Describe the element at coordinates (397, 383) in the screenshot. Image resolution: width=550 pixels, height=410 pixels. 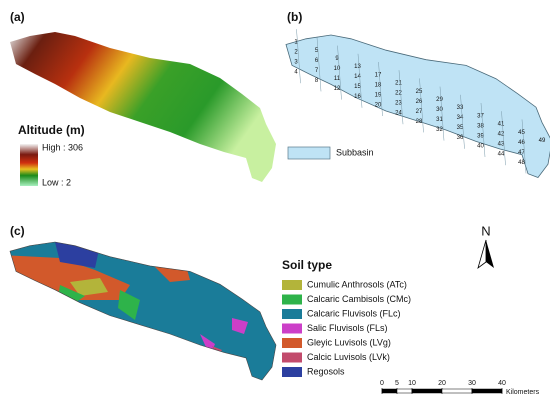
I see `scale-label: 5` at that location.